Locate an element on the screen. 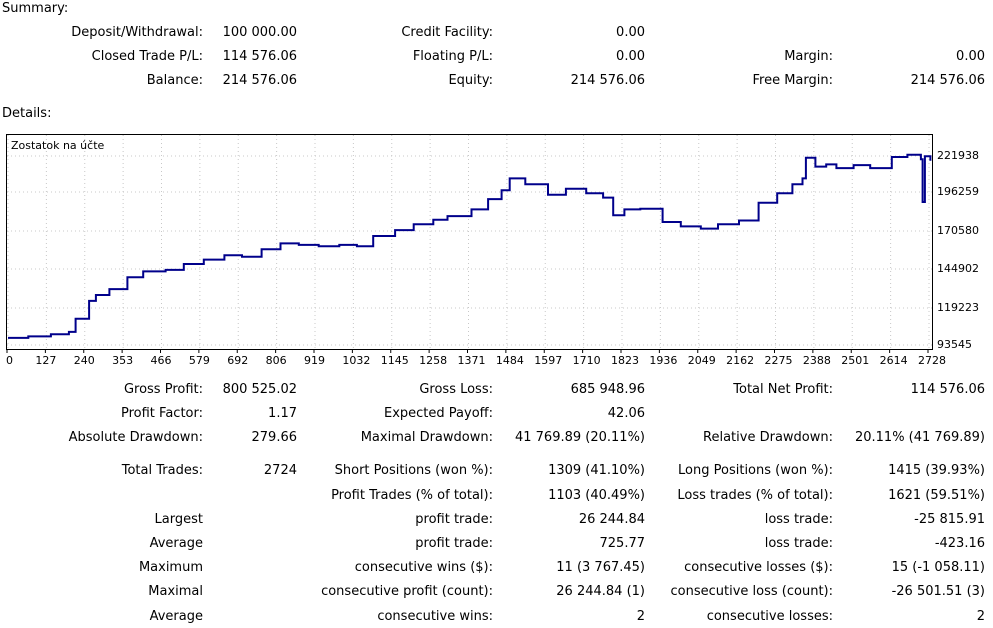 The image size is (993, 628). detail-value: 279.66 is located at coordinates (274, 437).